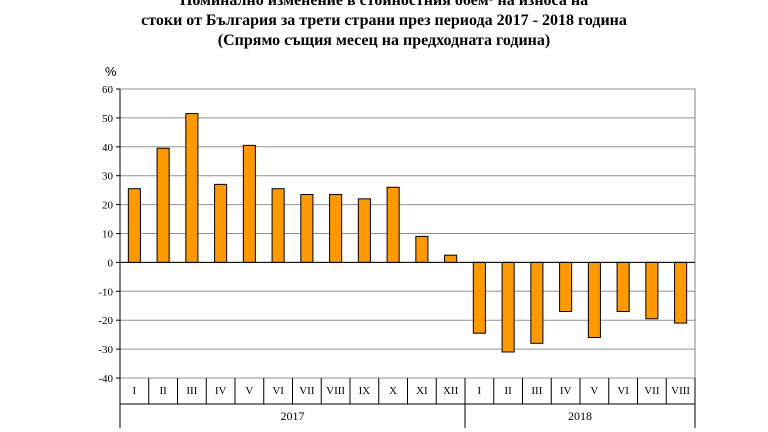  What do you see at coordinates (580, 416) in the screenshot?
I see `x-group-label-2018: 2018` at bounding box center [580, 416].